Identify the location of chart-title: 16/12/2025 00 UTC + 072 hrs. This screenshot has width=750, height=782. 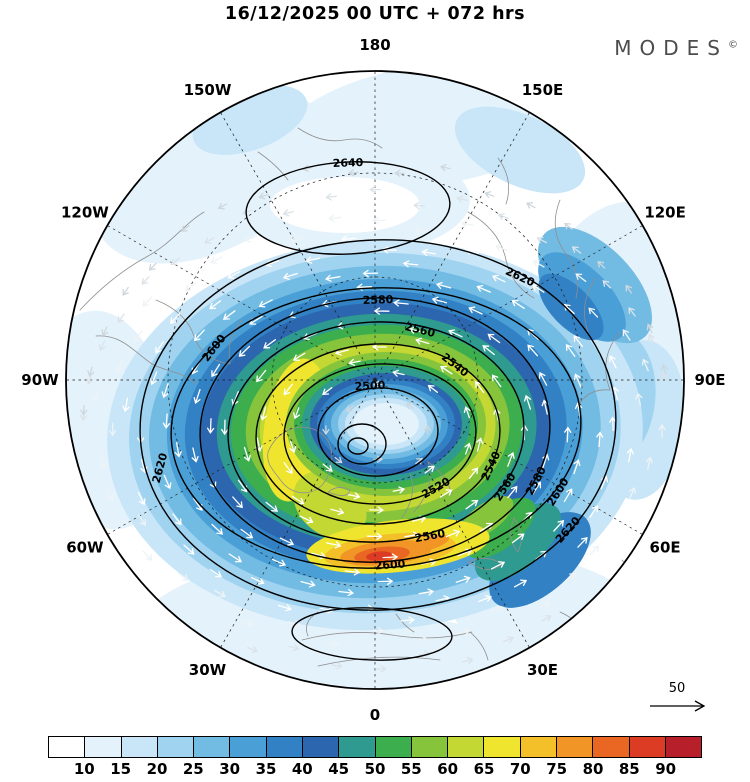
(375, 14).